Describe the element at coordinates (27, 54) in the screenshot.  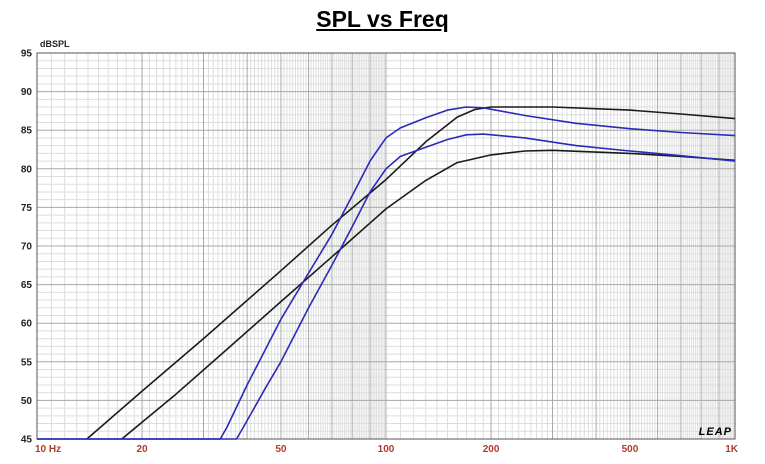
I see `y-tick-label: 95` at that location.